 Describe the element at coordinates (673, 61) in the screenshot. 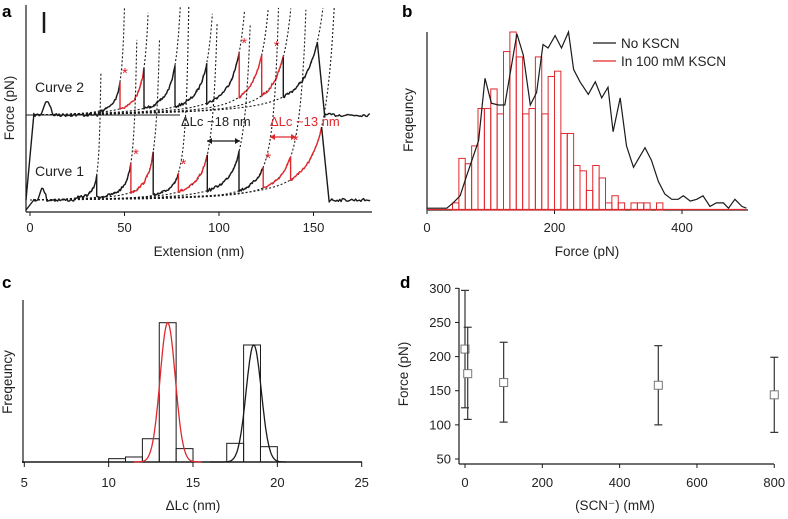

I see `legend-label-kscn: In 100 mM KSCN` at that location.